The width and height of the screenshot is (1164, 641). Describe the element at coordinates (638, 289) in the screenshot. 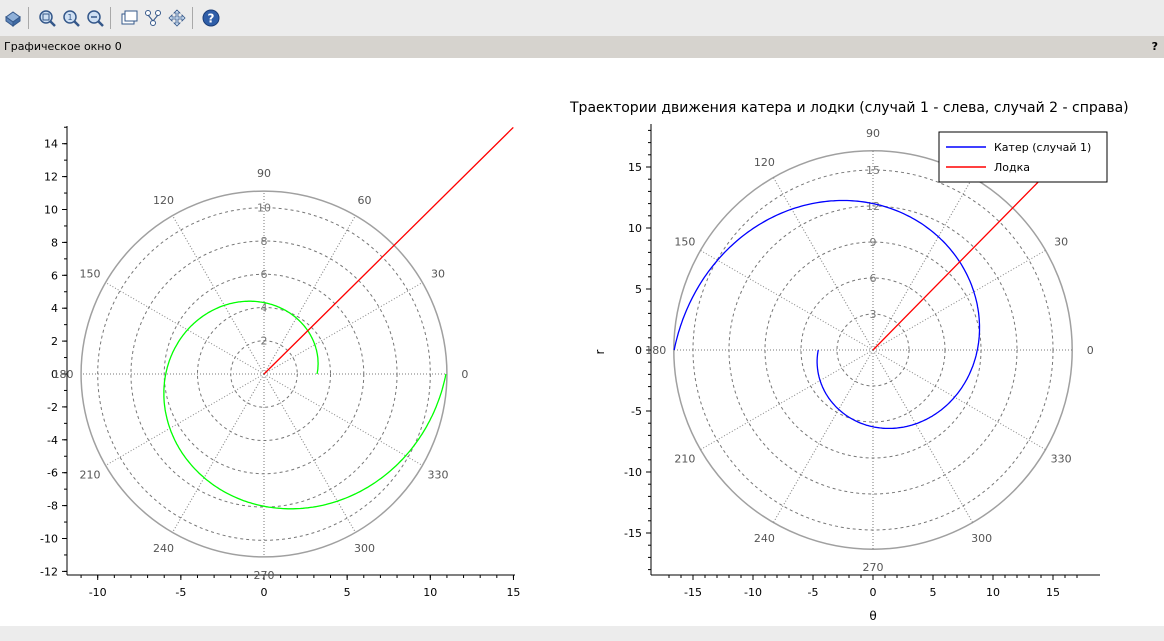

I see `y-tick-label: 5` at that location.